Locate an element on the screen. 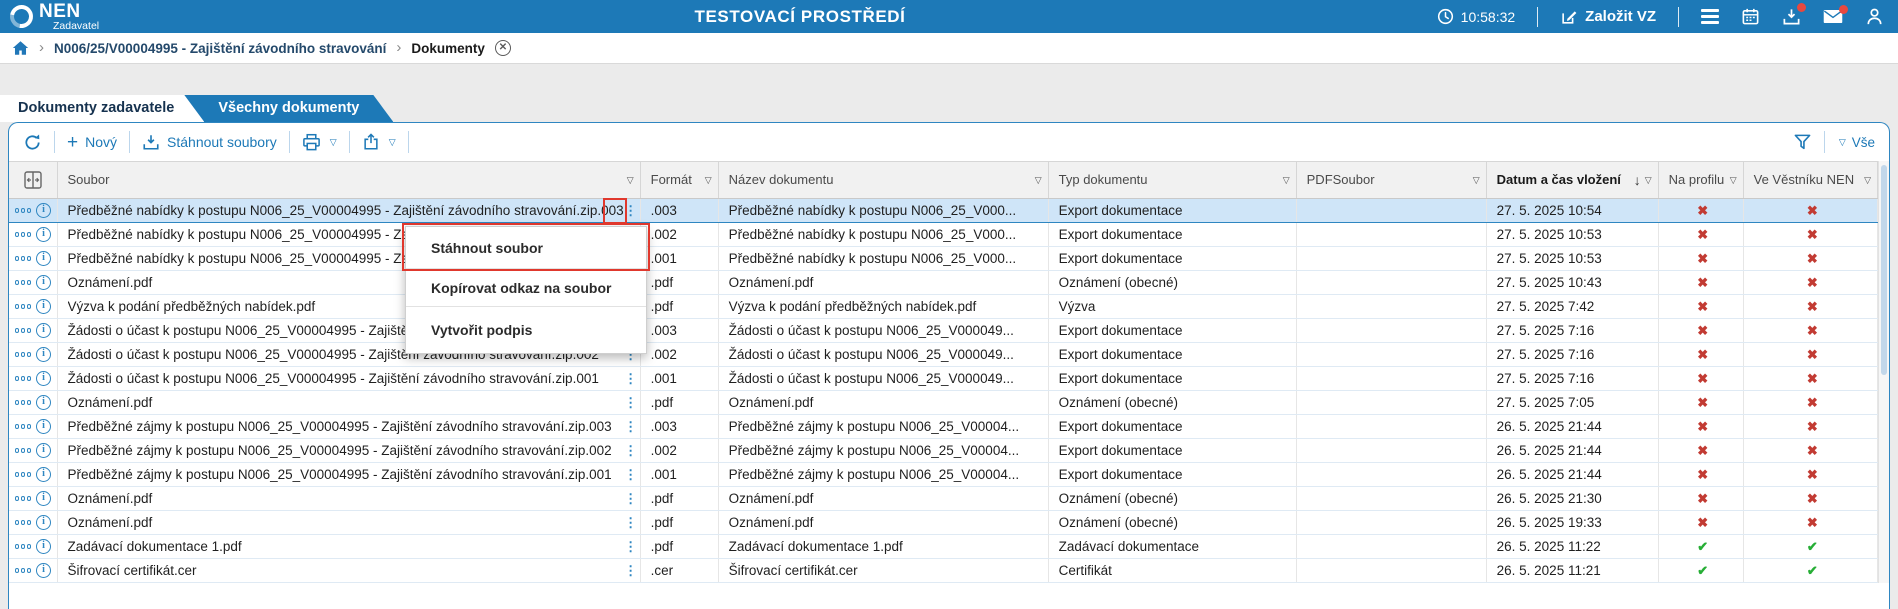 This screenshot has height=609, width=1898. context-menu-item-0: Stáhnout soubor is located at coordinates (526, 248).